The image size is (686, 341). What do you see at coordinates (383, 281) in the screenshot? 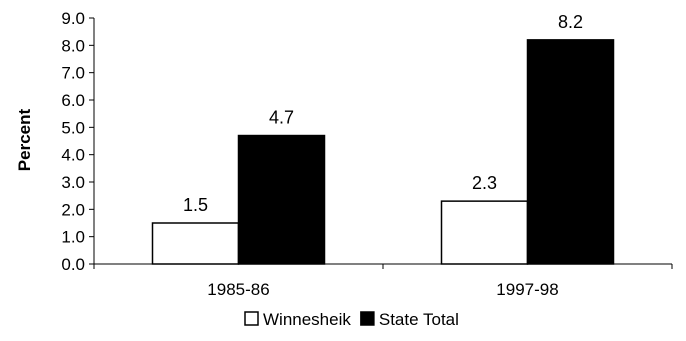
I see `x-axis: 1985-86 1997-98` at bounding box center [383, 281].